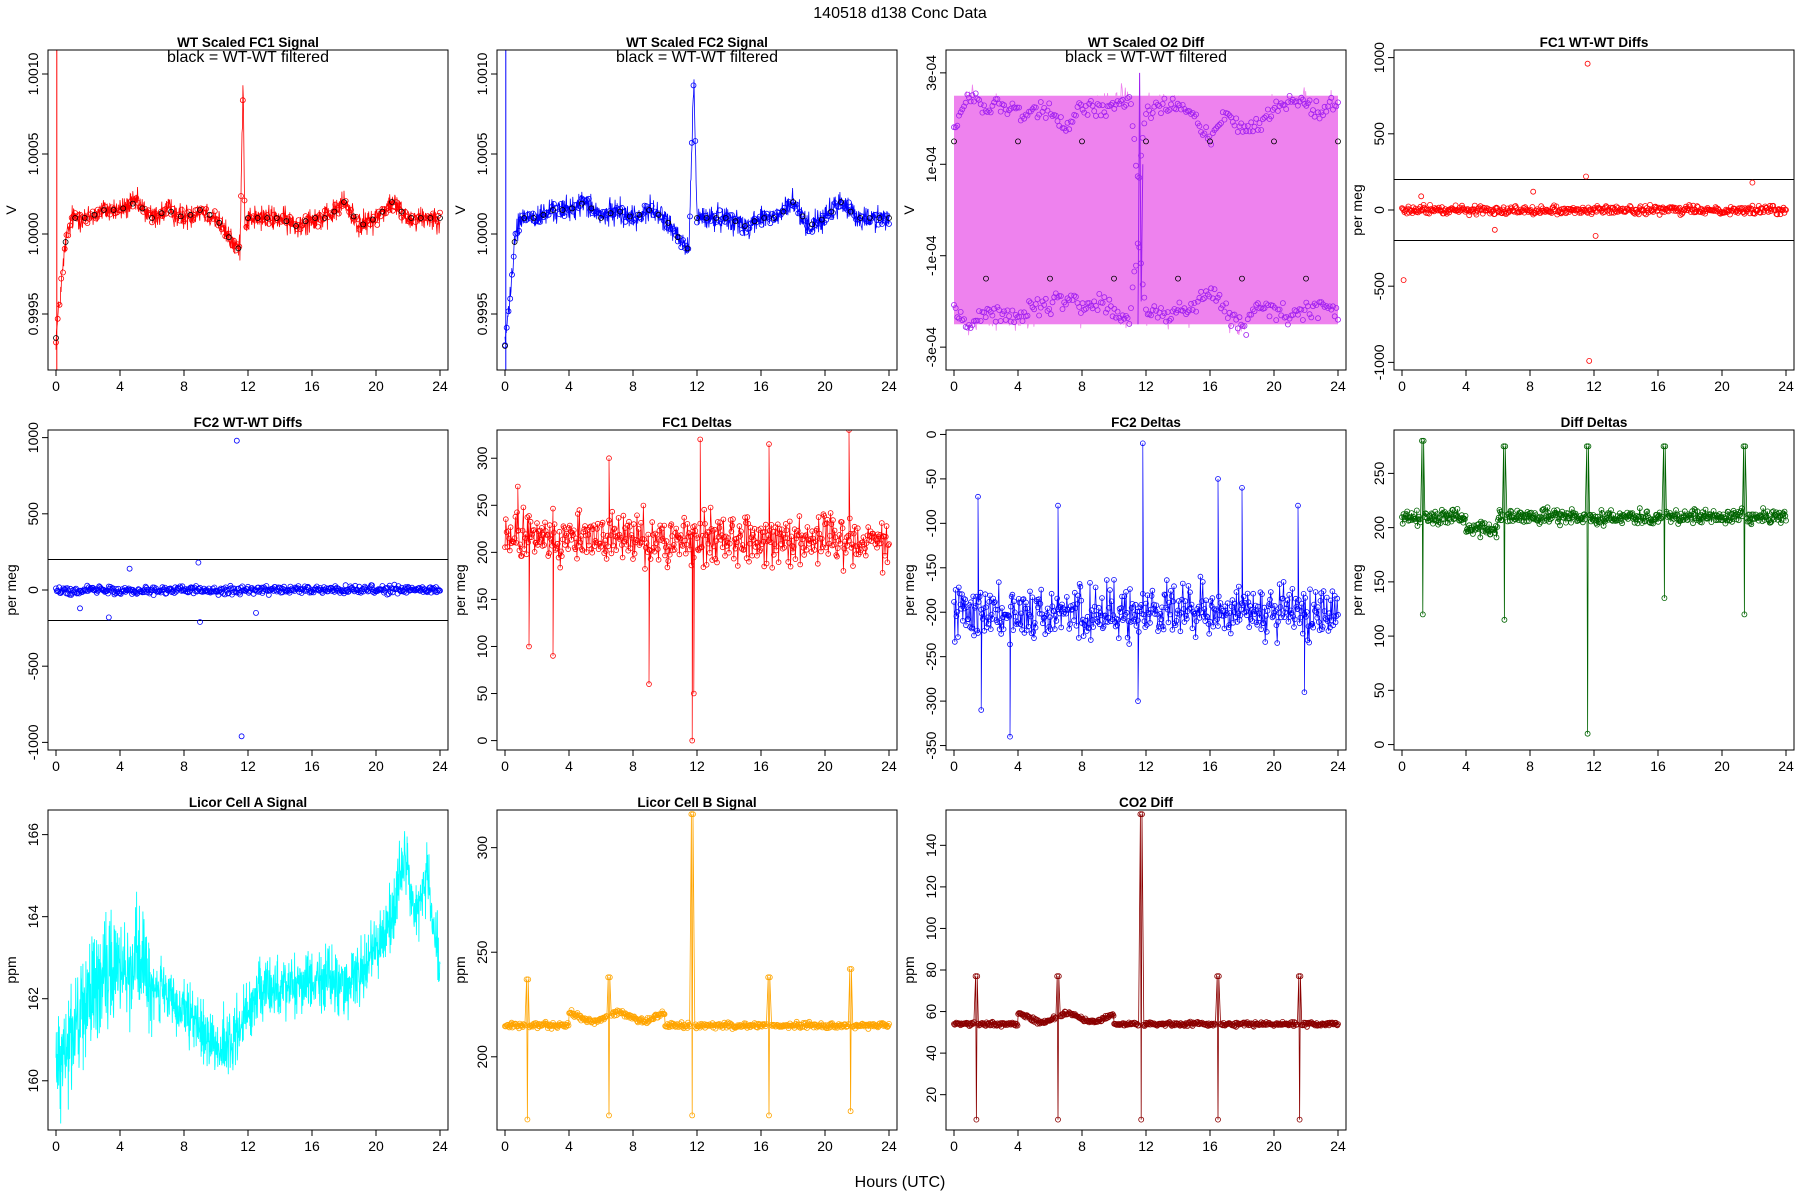  I want to click on x-tick-label: 12, so click(697, 1146).